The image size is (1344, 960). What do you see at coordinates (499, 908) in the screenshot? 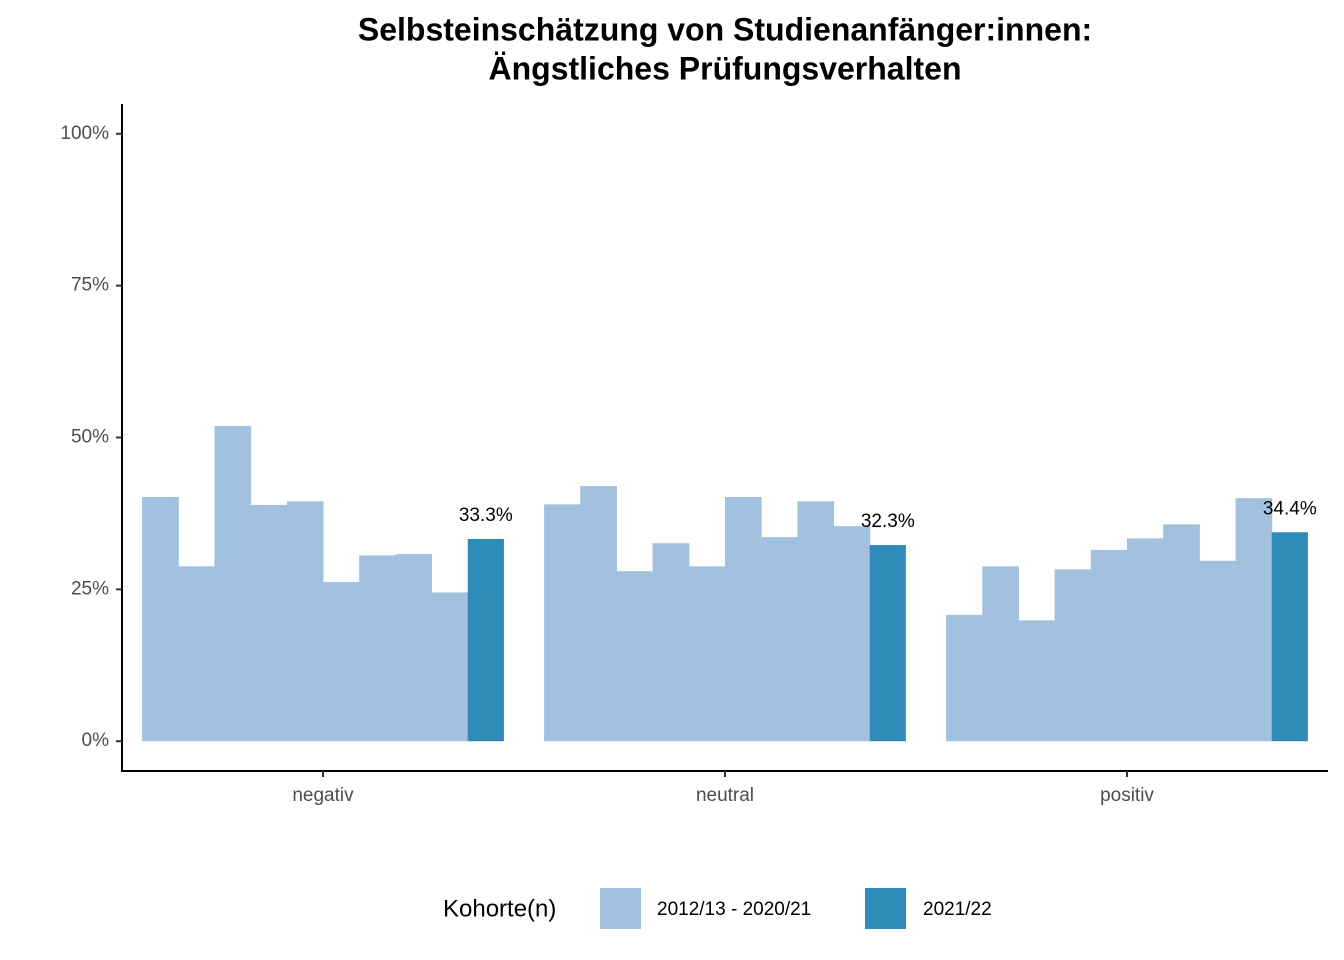
I see `legend-title: Kohorte(n)` at bounding box center [499, 908].